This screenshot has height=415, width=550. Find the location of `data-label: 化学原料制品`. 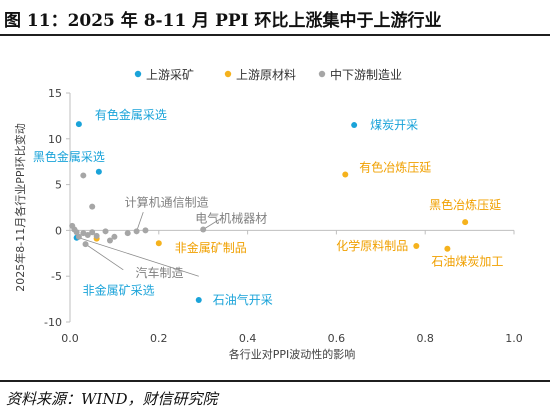

data-label: 化学原料制品 is located at coordinates (372, 245).